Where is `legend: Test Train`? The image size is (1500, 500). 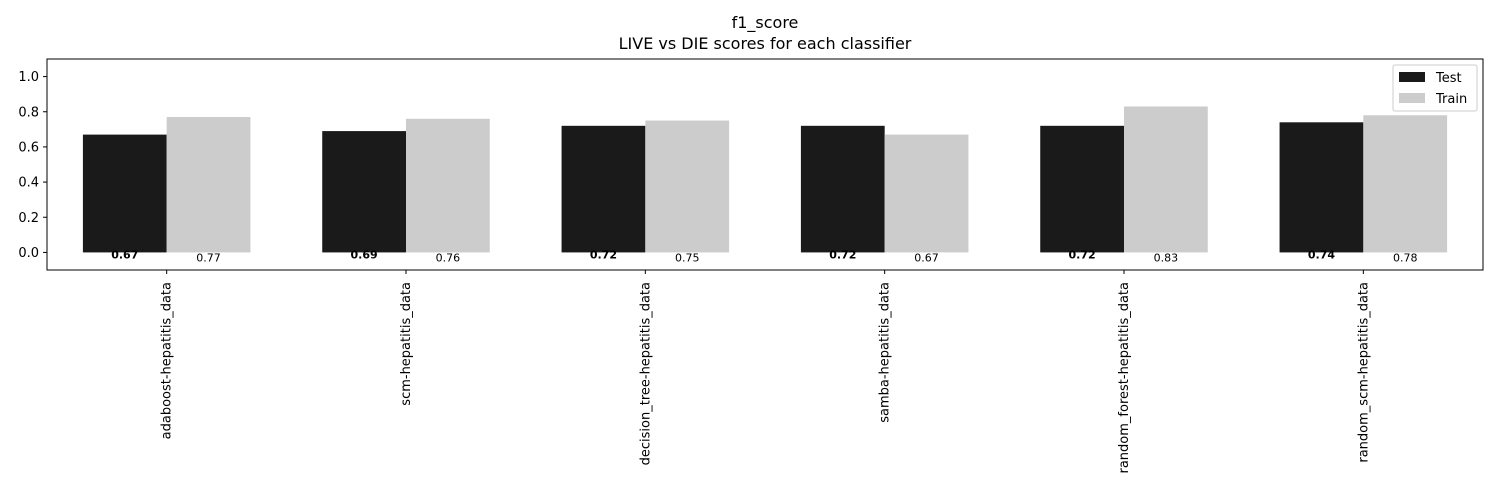
legend: Test Train is located at coordinates (1435, 88).